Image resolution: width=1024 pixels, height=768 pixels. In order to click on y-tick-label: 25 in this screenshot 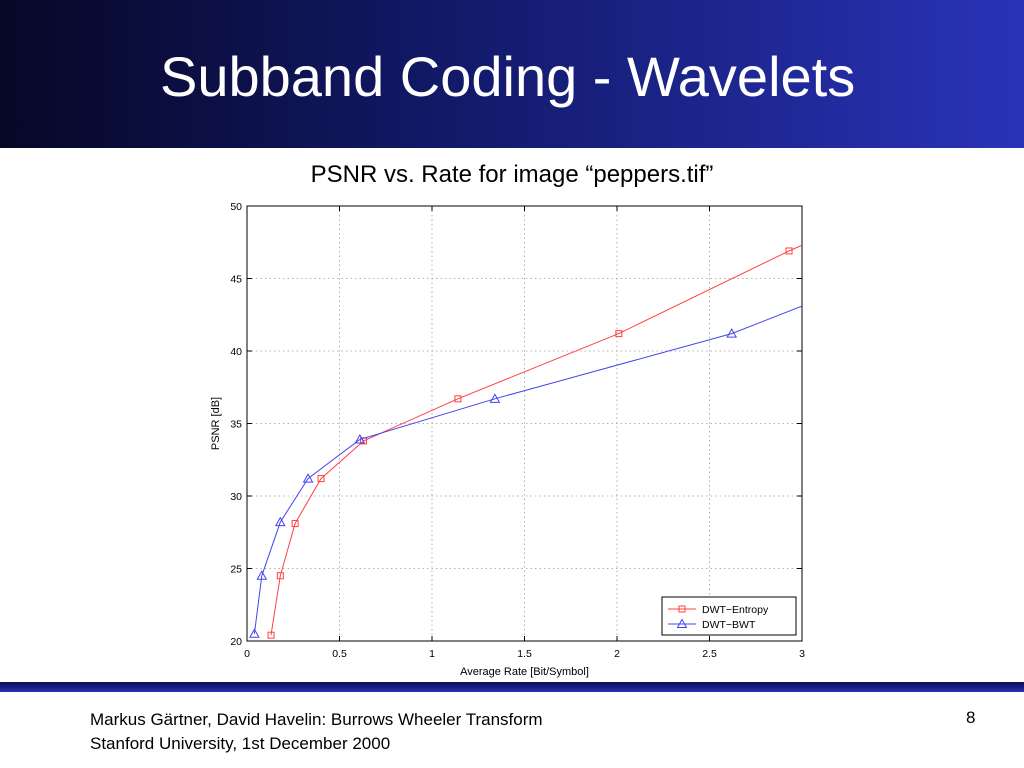, I will do `click(236, 570)`.